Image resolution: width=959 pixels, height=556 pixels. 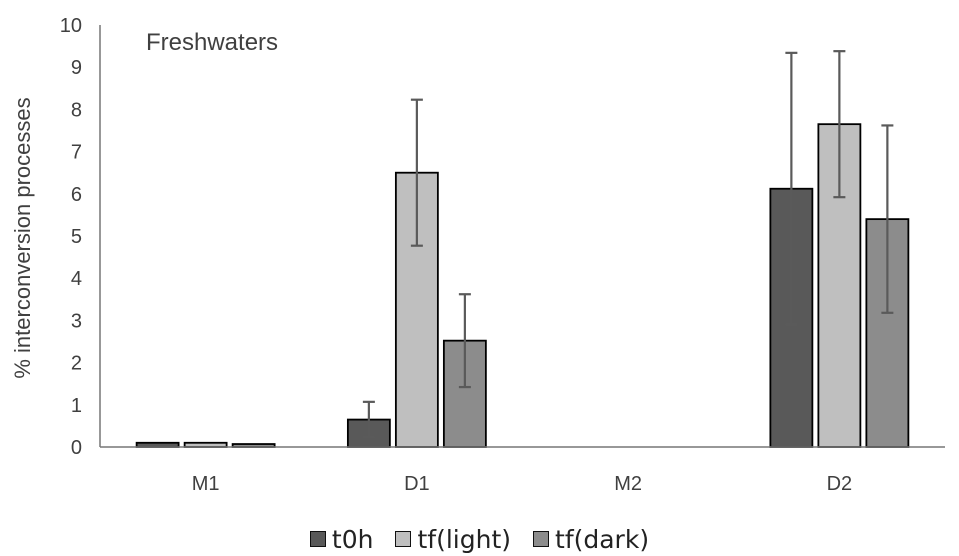 What do you see at coordinates (76, 364) in the screenshot?
I see `y-tick-label: 2` at bounding box center [76, 364].